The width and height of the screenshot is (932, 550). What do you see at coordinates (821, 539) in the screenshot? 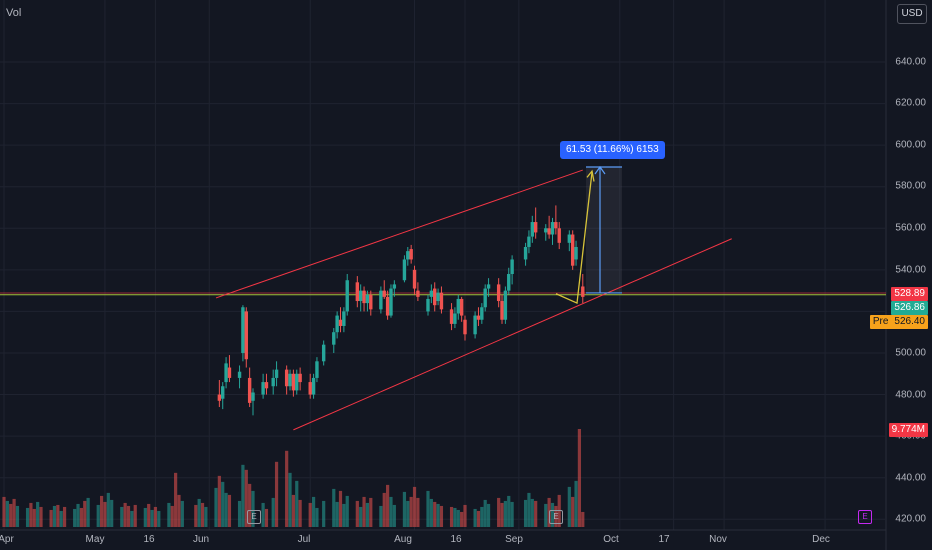
I see `x-tick-label: Dec` at bounding box center [821, 539].